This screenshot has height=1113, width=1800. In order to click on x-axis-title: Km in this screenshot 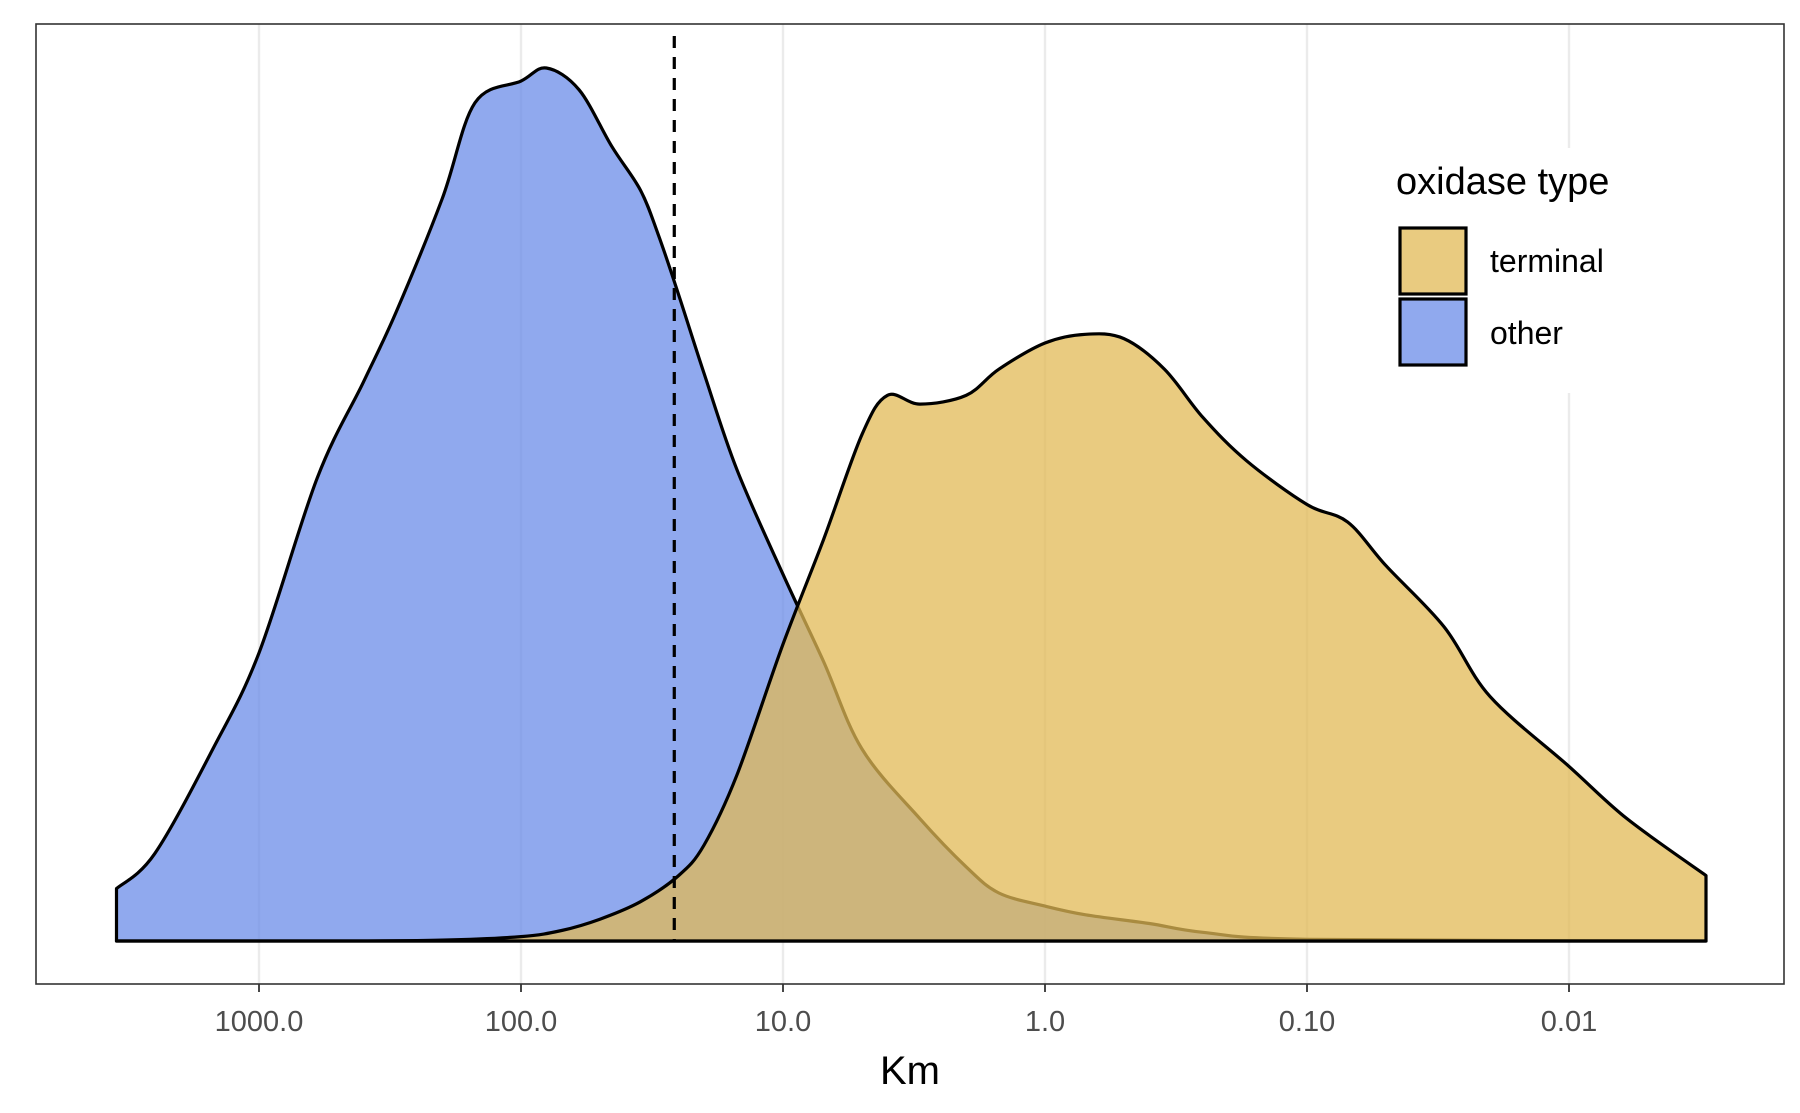, I will do `click(910, 1071)`.